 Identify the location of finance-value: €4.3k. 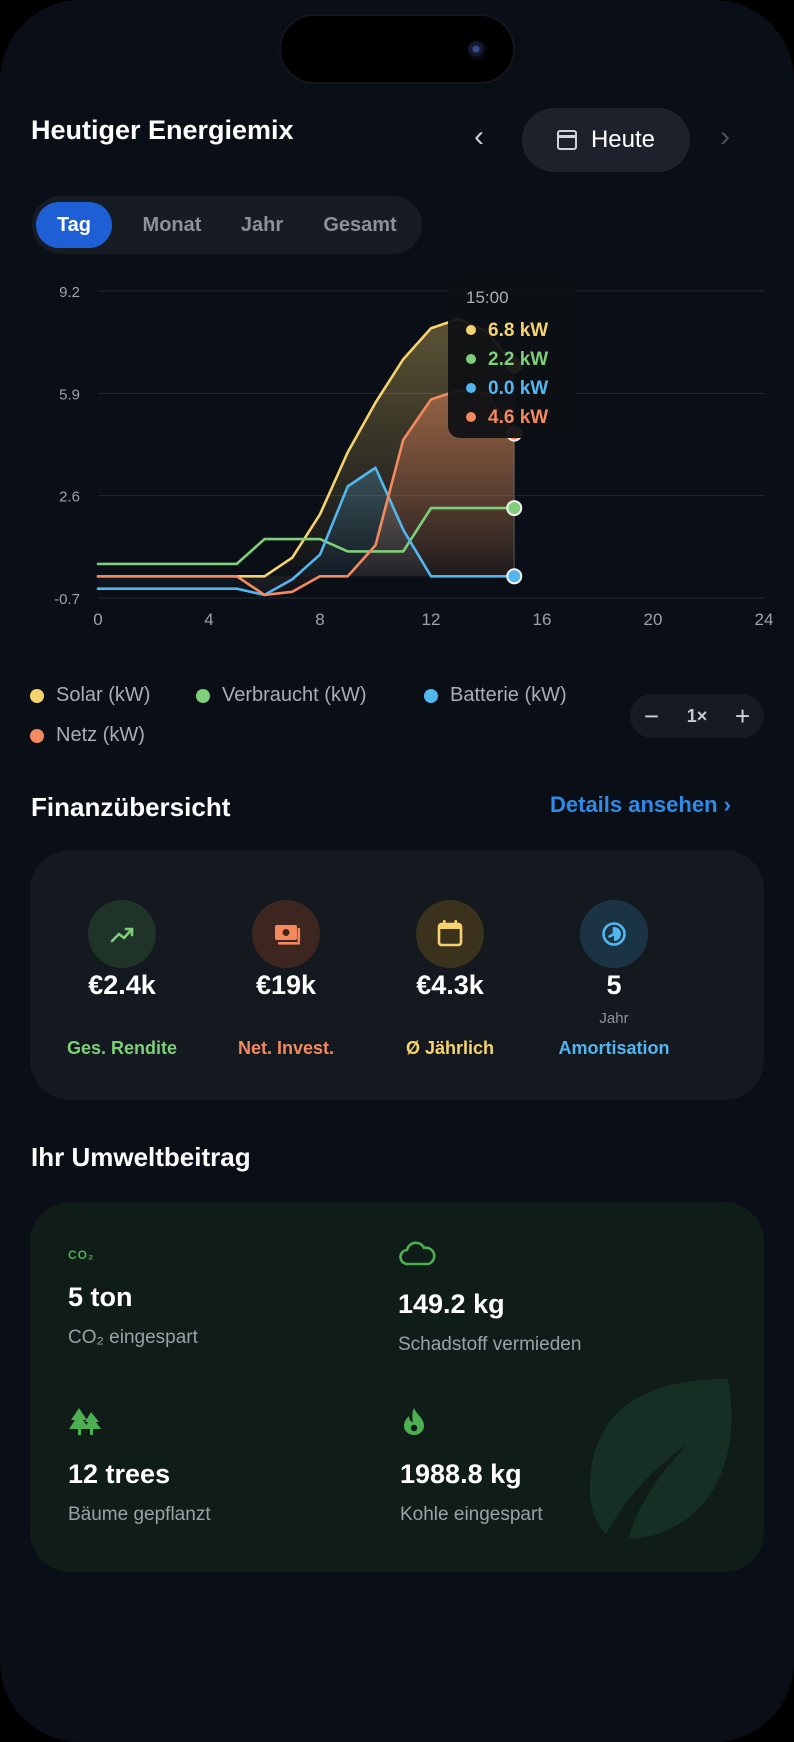
(450, 985).